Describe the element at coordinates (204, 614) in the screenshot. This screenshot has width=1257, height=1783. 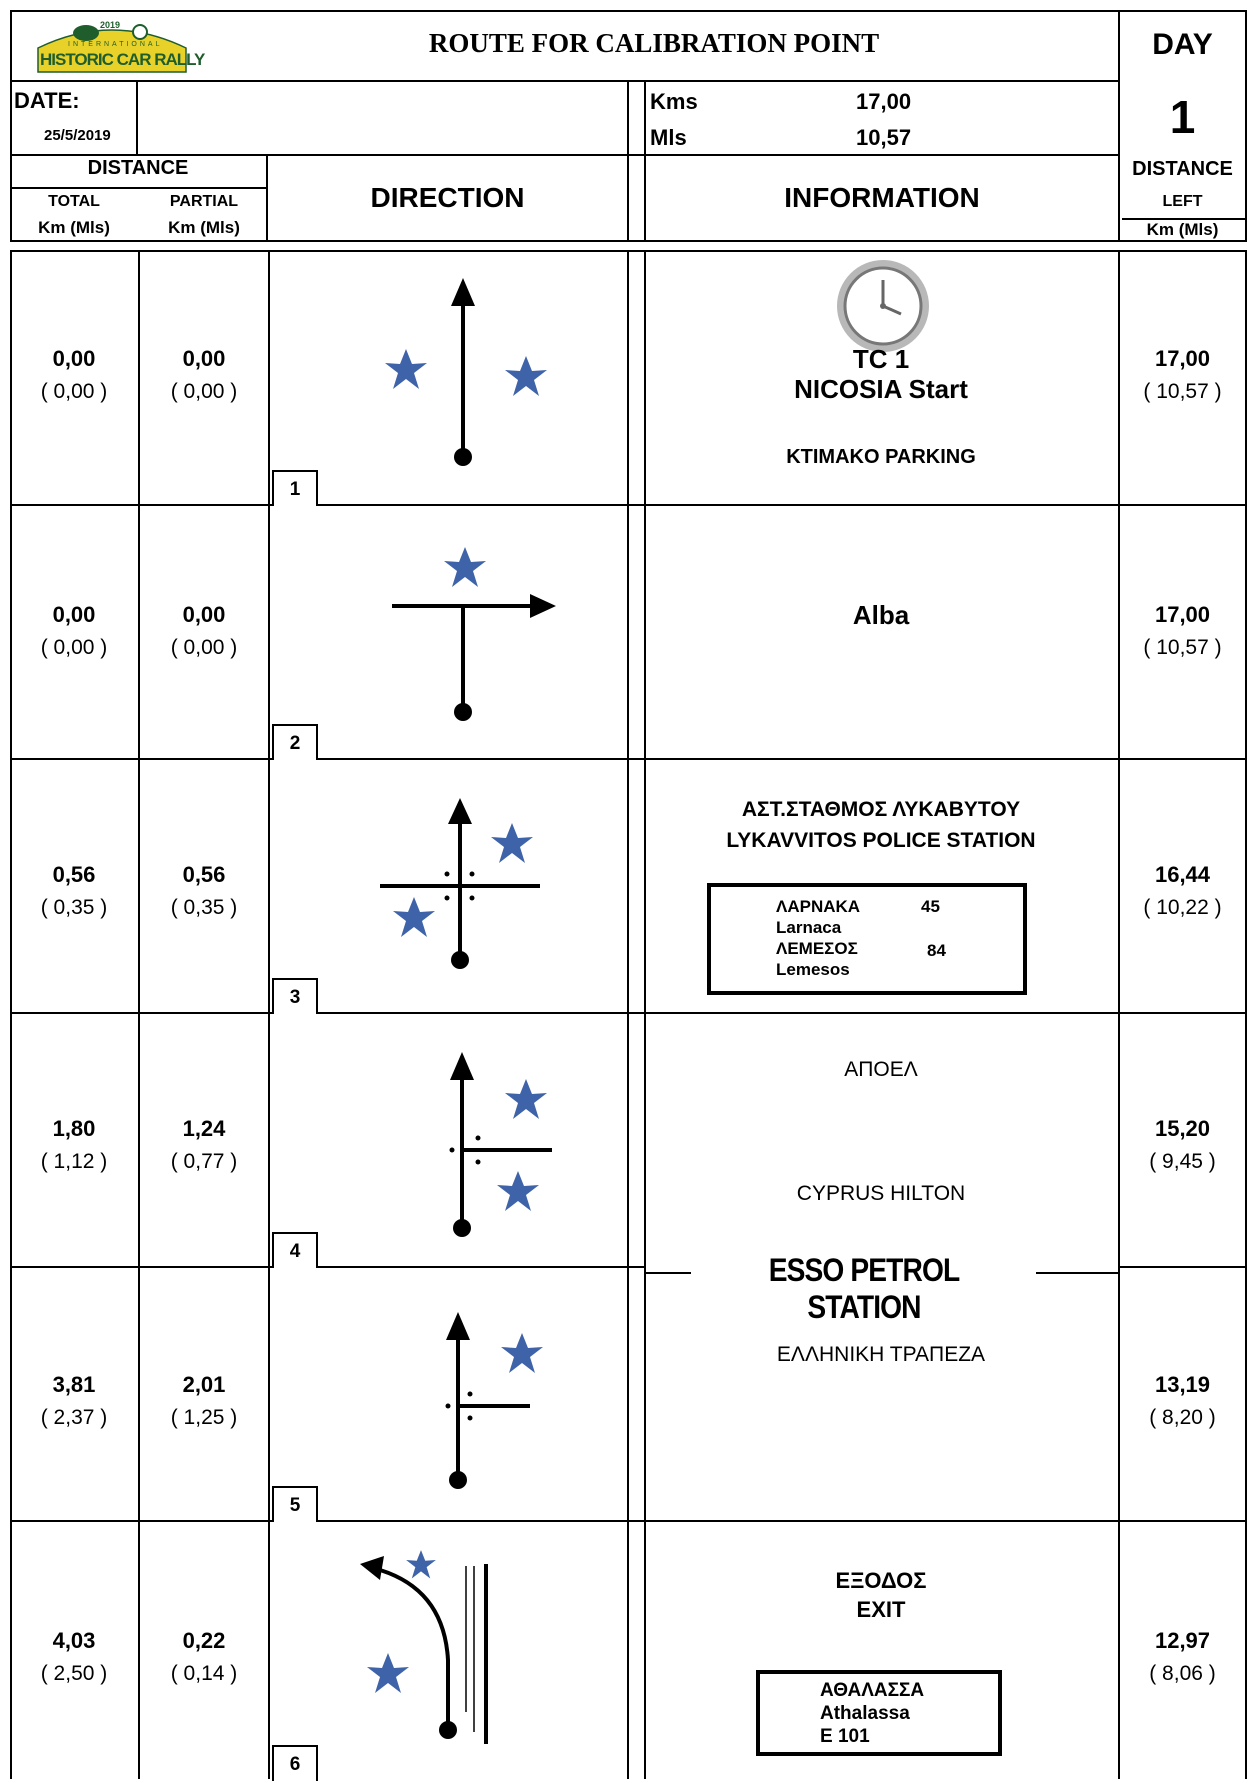
I see `row2-partial: 0,00` at that location.